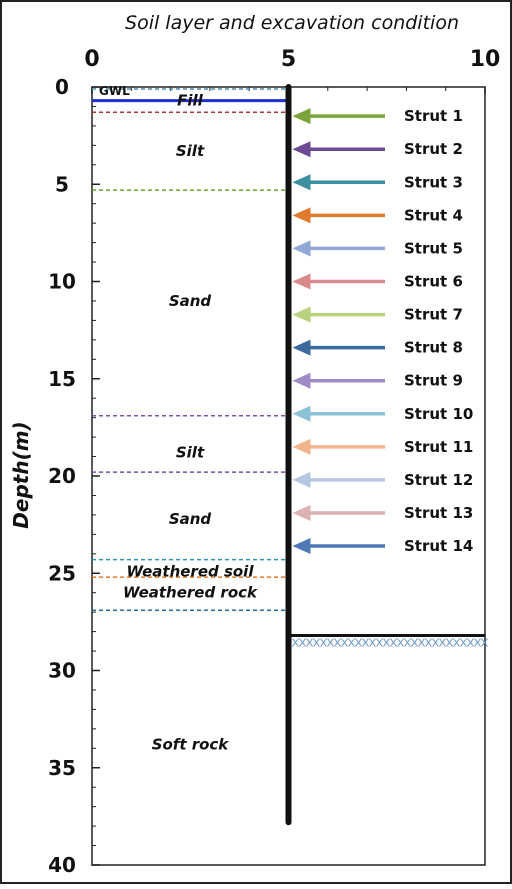  What do you see at coordinates (433, 348) in the screenshot?
I see `strut-label: Strut 8` at bounding box center [433, 348].